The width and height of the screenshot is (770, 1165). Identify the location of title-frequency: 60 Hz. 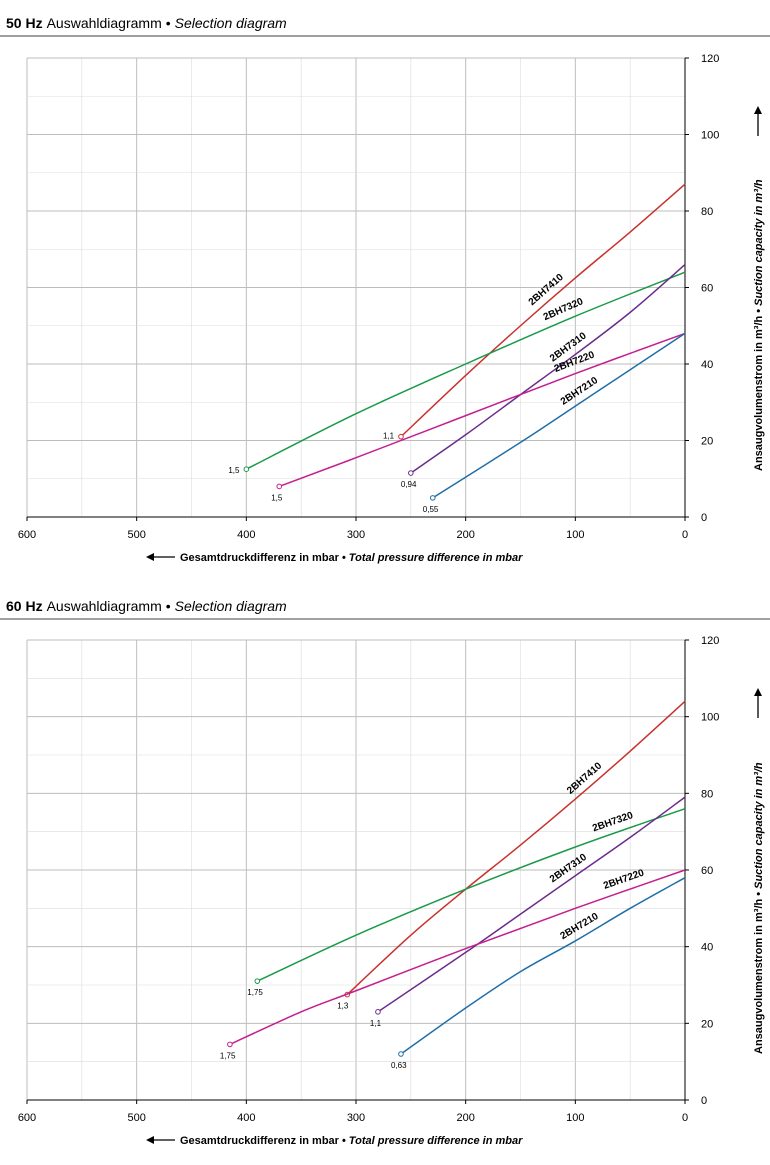
(24, 606).